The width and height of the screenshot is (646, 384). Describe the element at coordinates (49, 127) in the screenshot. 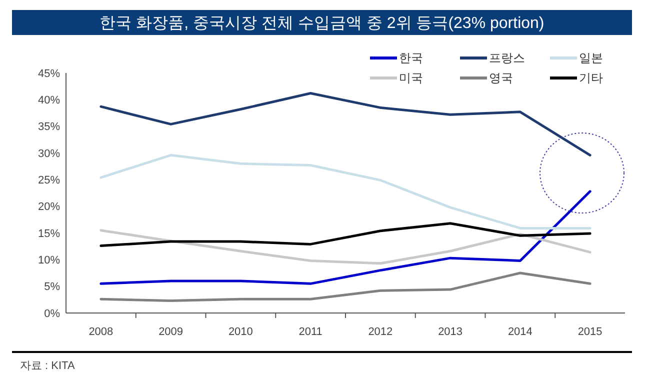

I see `y-tick-label: 35%` at that location.